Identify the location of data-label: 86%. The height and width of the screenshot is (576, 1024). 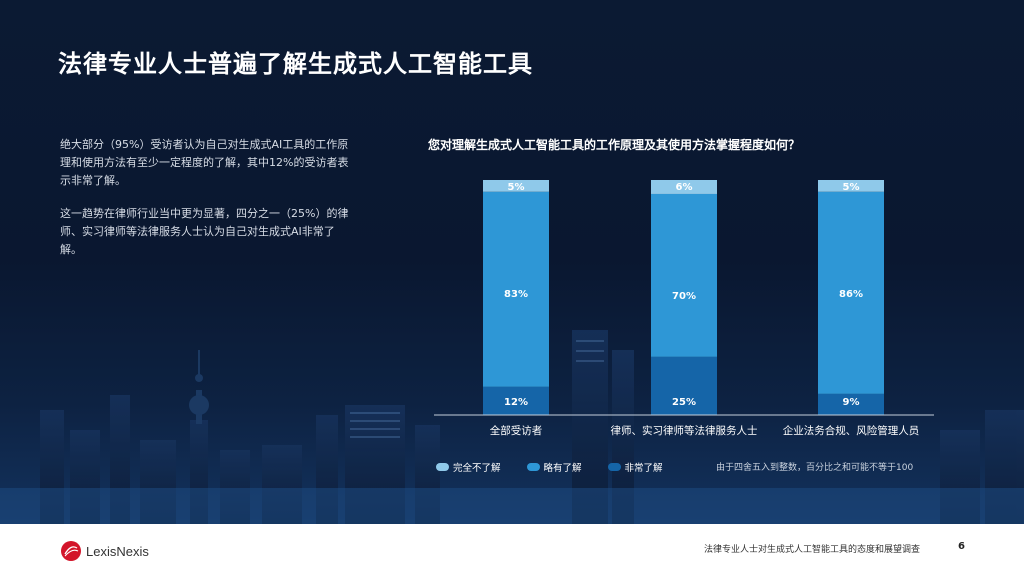
(851, 294).